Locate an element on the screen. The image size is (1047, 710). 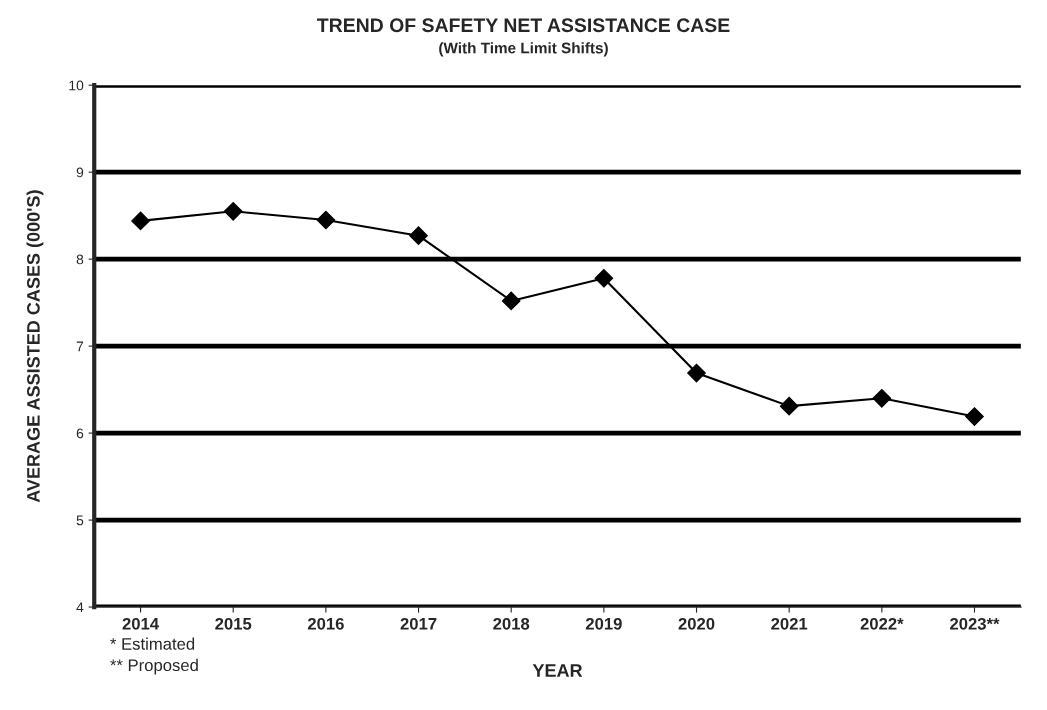
x-axis-title: YEAR is located at coordinates (557, 670).